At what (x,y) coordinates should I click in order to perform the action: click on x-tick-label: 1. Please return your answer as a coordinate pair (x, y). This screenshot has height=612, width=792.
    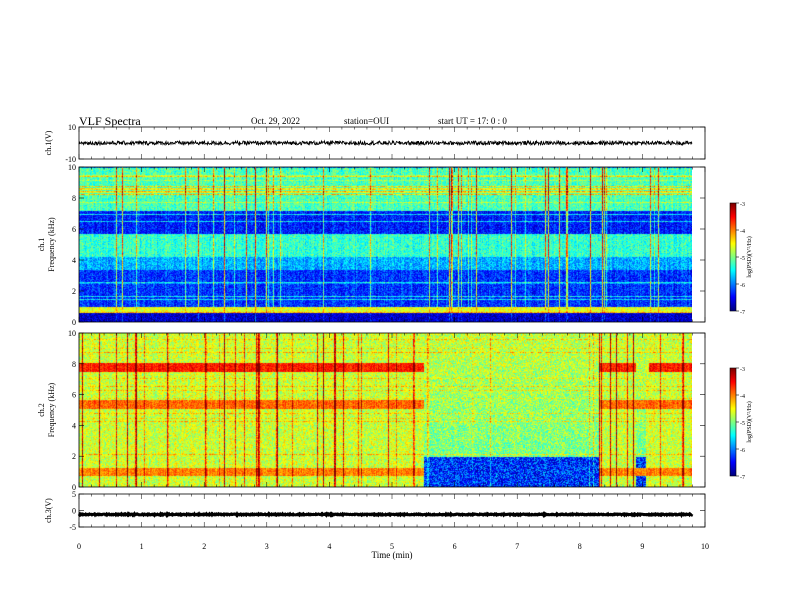
    Looking at the image, I should click on (142, 546).